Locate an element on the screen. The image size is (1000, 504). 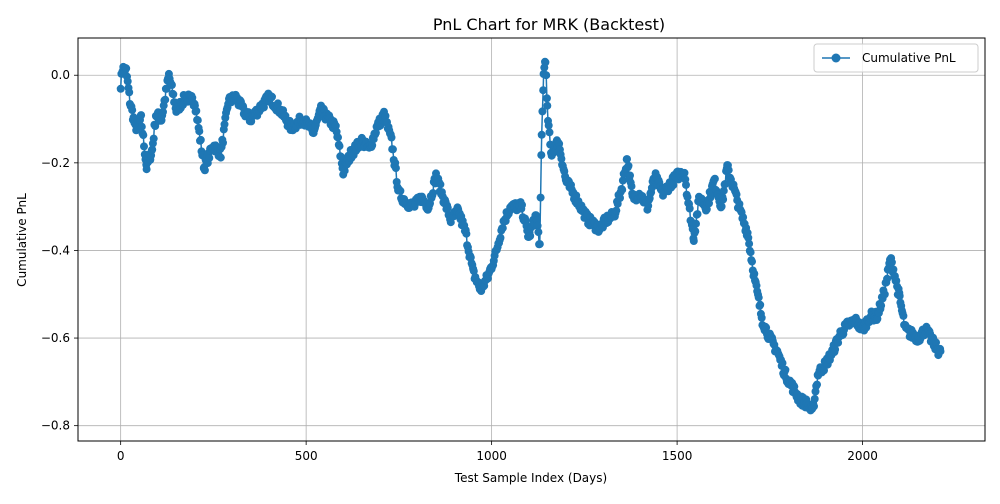
y-tick-label: −0.2 is located at coordinates (55, 163).